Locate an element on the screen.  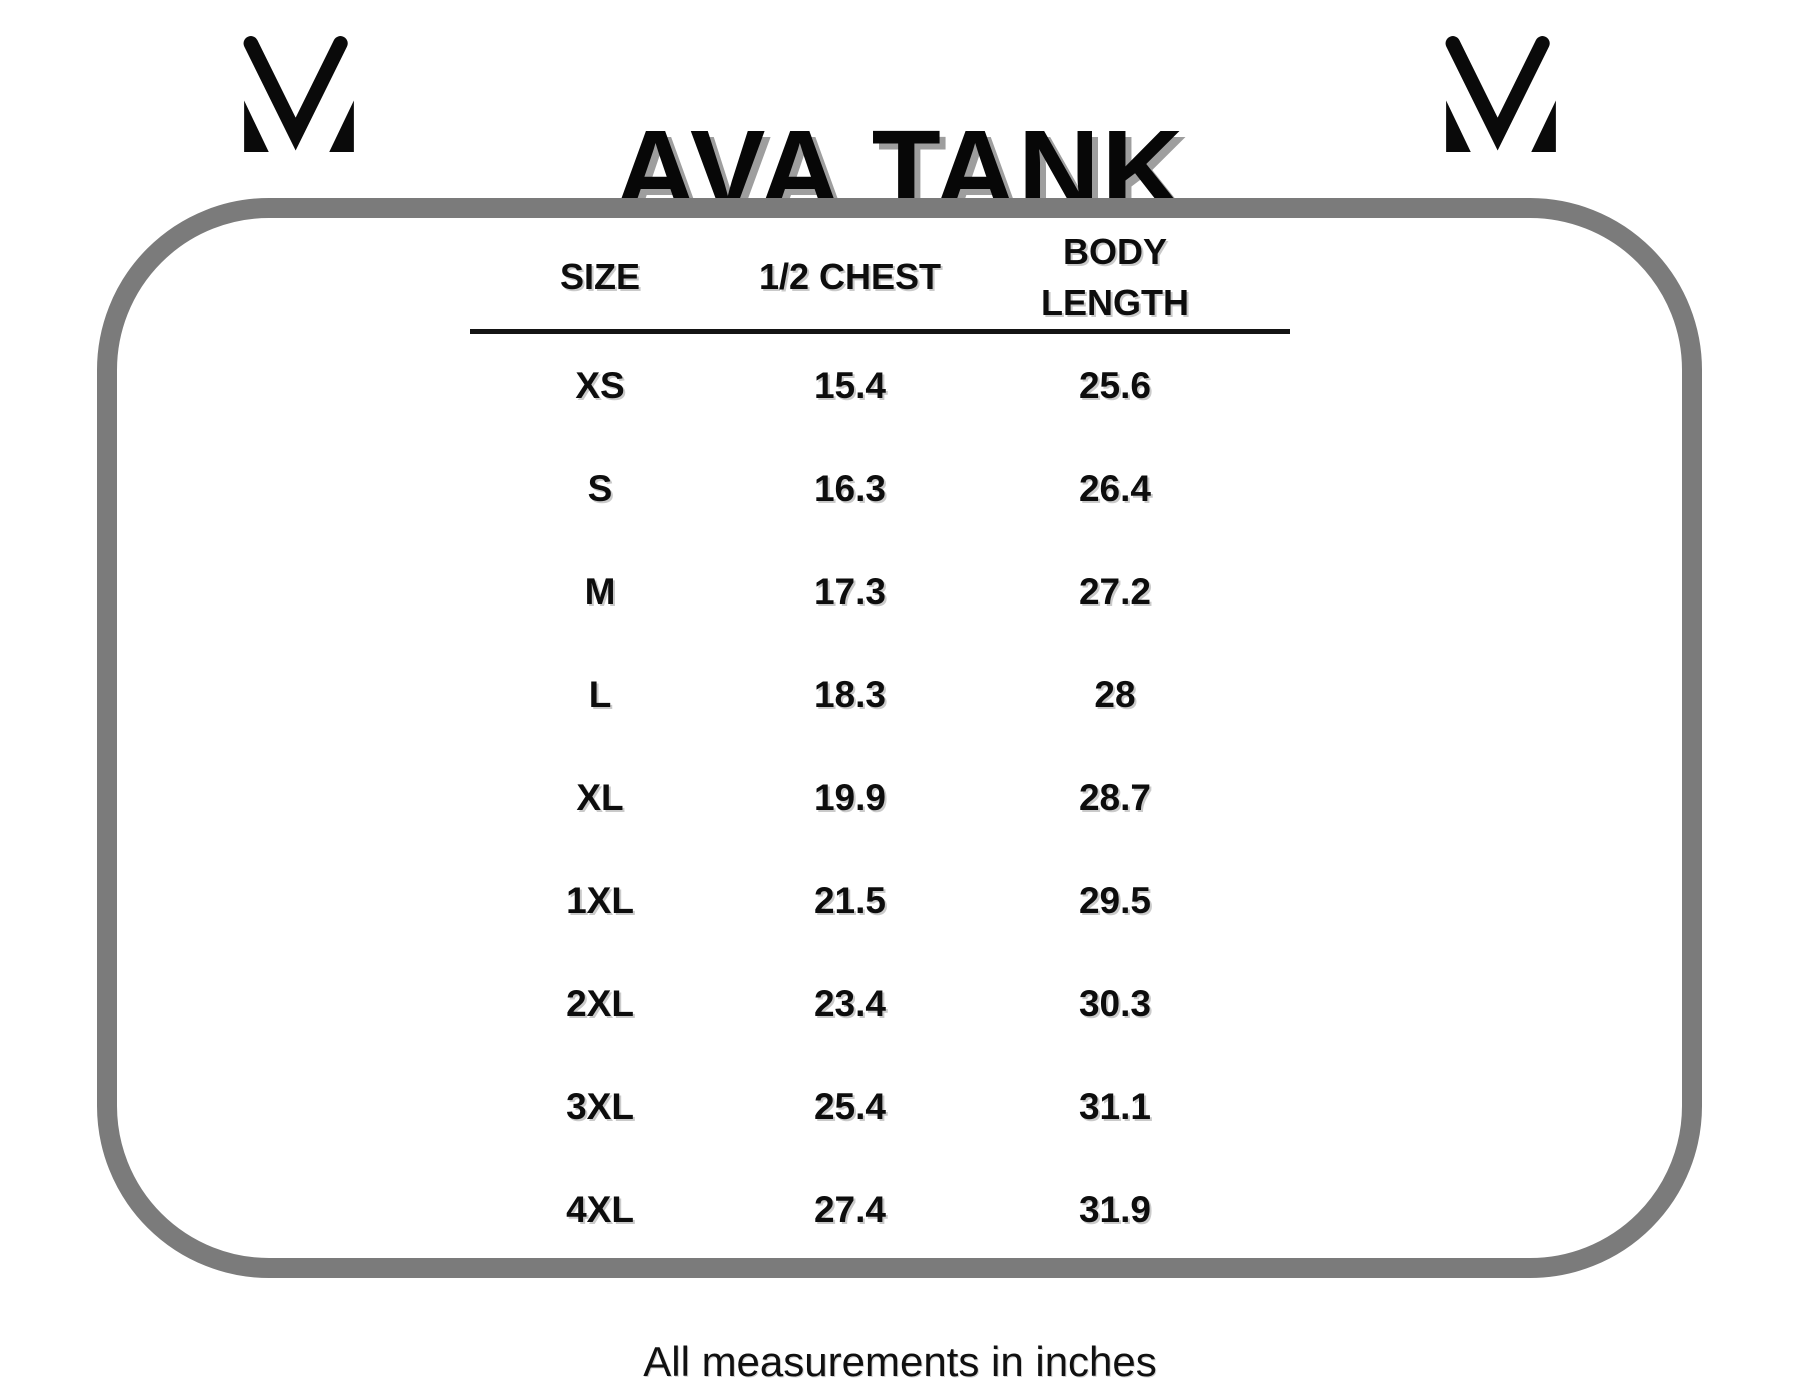
size-label: L is located at coordinates (600, 694).